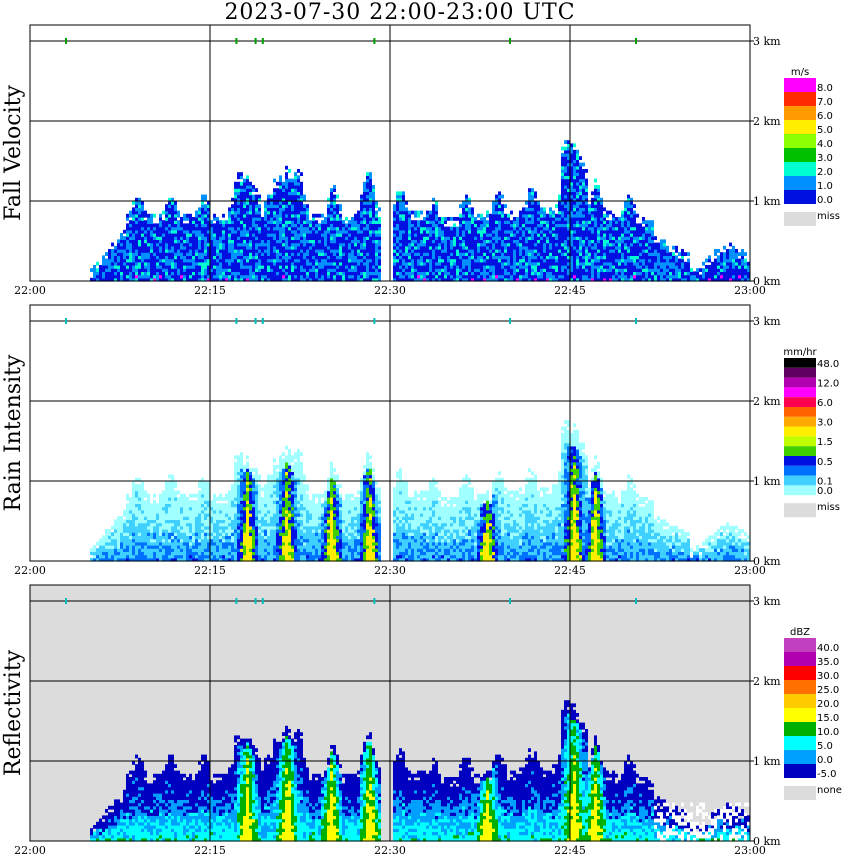 The image size is (850, 868). I want to click on legend-label: 7.0, so click(825, 102).